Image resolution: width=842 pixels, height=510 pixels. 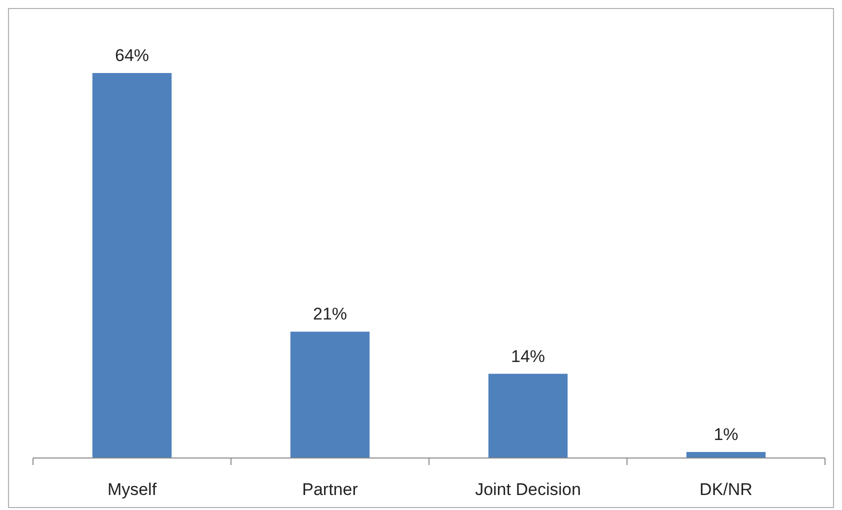 I want to click on data-label: 64%, so click(x=132, y=55).